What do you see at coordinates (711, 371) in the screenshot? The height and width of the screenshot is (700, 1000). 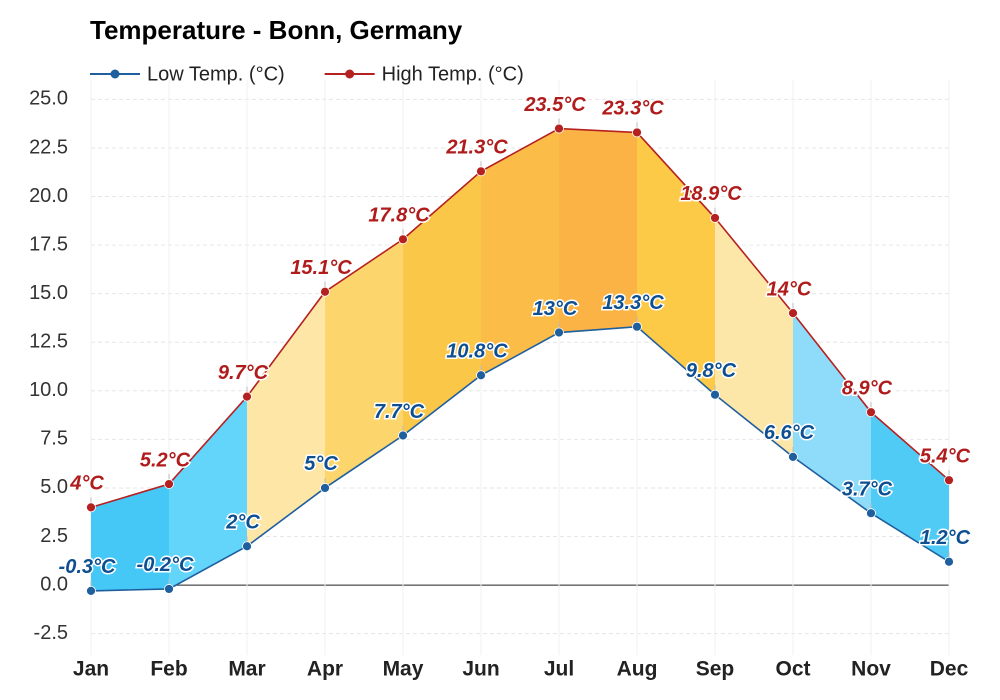 I see `data-label: 9.8°C` at bounding box center [711, 371].